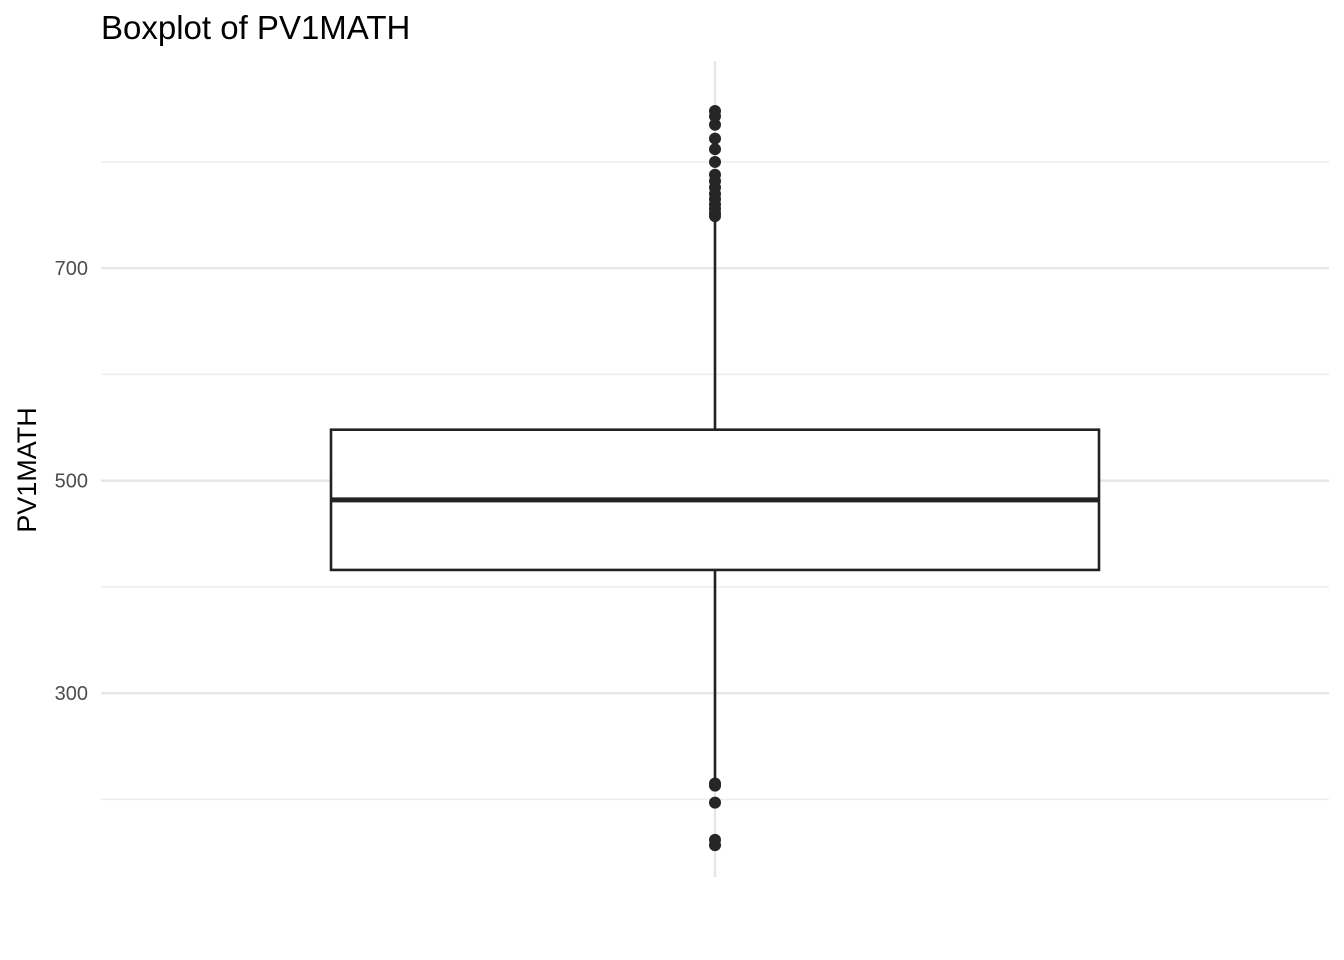  What do you see at coordinates (27, 470) in the screenshot?
I see `y-axis-title: PV1MATH` at bounding box center [27, 470].